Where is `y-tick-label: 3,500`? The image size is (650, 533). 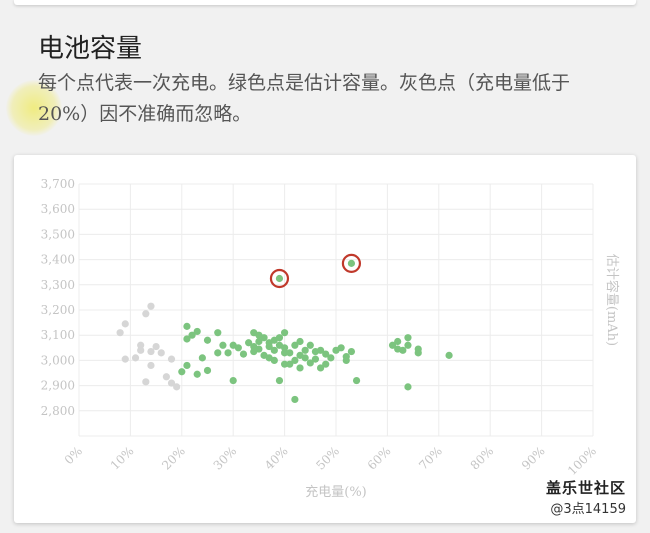 y-tick-label: 3,500 is located at coordinates (58, 234).